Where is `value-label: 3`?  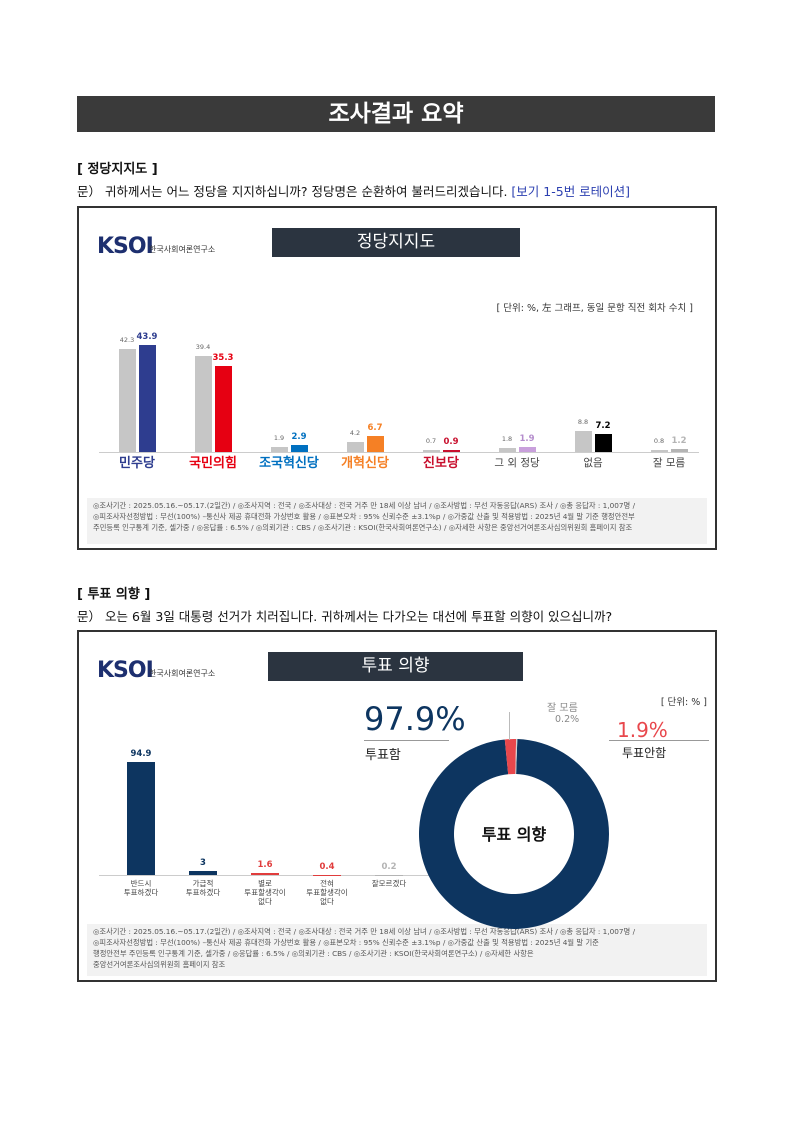
value-label: 3 is located at coordinates (203, 863).